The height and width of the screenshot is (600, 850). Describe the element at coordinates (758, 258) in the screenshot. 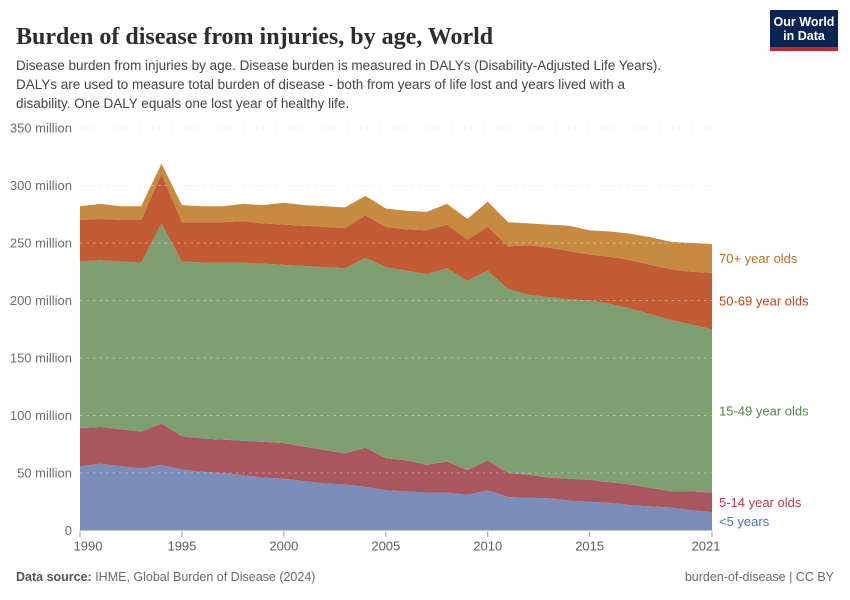

I see `legend-label-70plus: 70+ year olds` at that location.